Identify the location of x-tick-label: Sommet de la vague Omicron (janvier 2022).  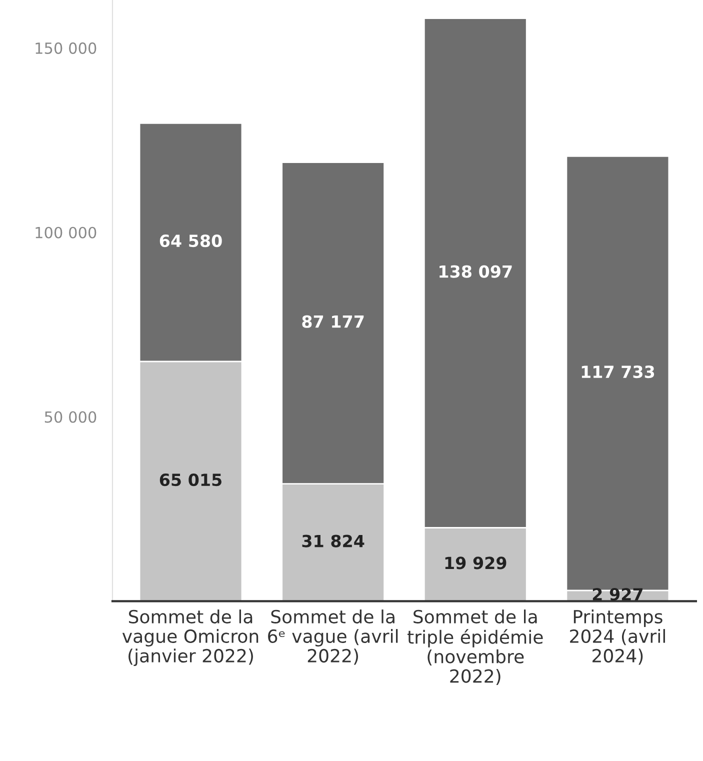
(190, 638).